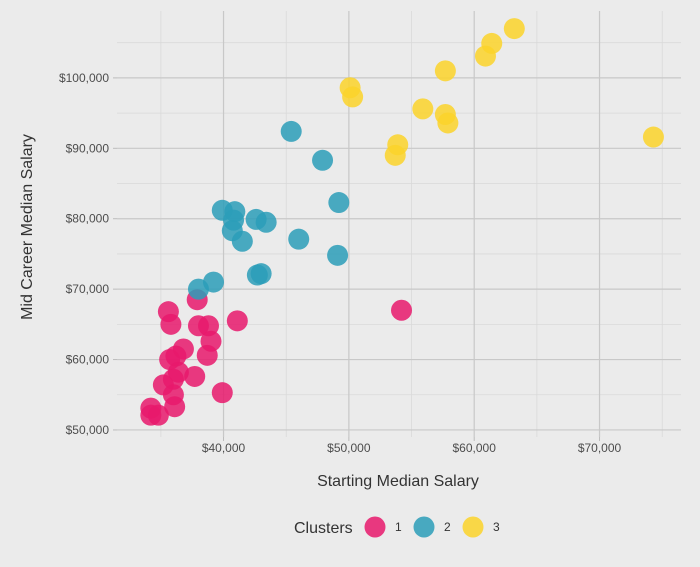 This screenshot has height=567, width=700. Describe the element at coordinates (84, 78) in the screenshot. I see `y-tick-label: $100,000` at that location.